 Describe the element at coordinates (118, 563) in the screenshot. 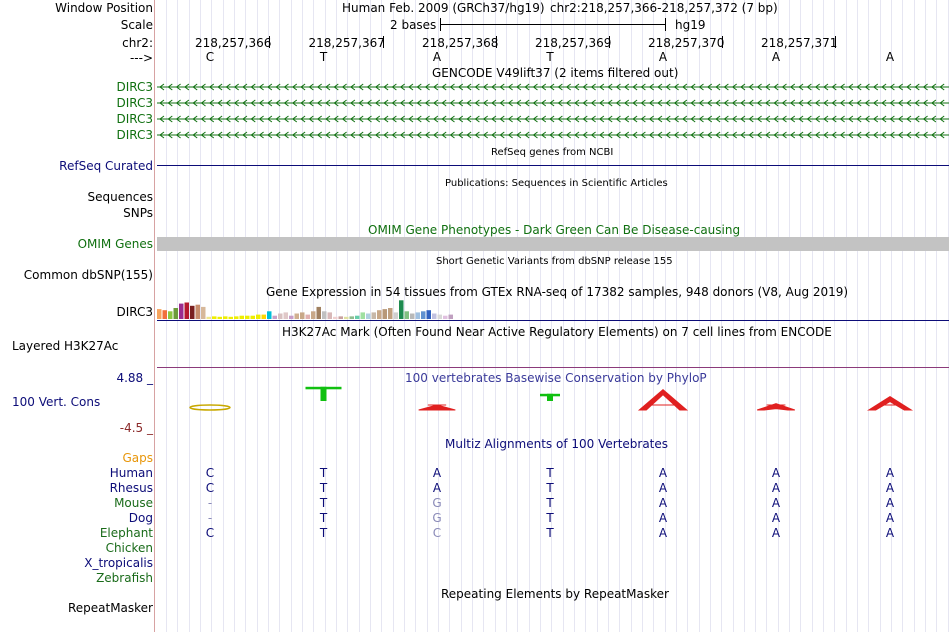

I see `multiz-species-label: X_tropicalis` at that location.